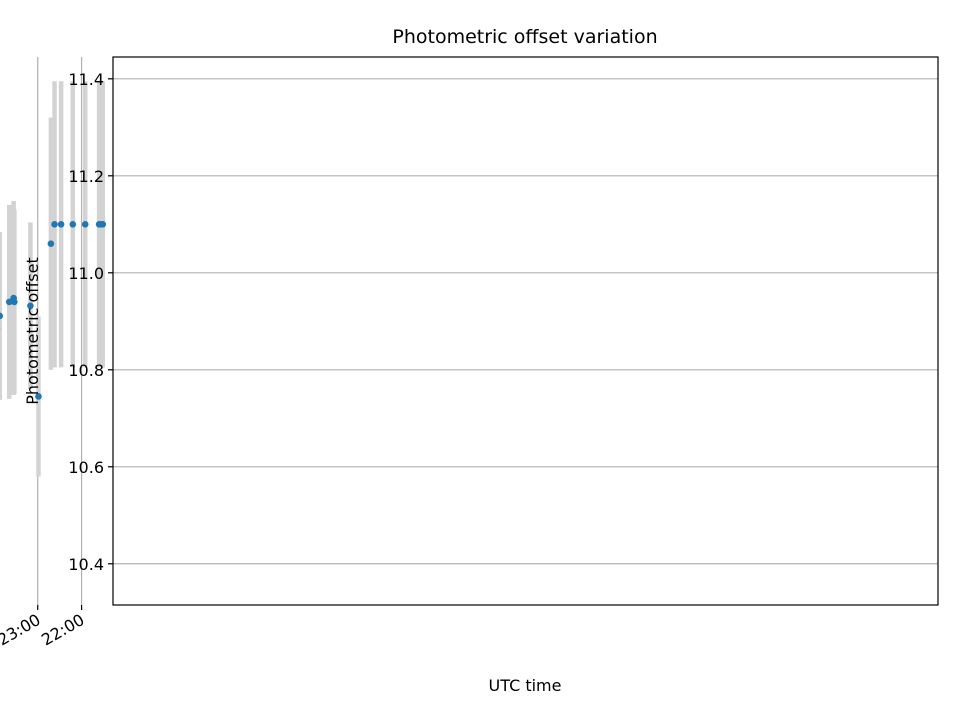  What do you see at coordinates (86, 79) in the screenshot?
I see `y-tick-label: 11.4` at bounding box center [86, 79].